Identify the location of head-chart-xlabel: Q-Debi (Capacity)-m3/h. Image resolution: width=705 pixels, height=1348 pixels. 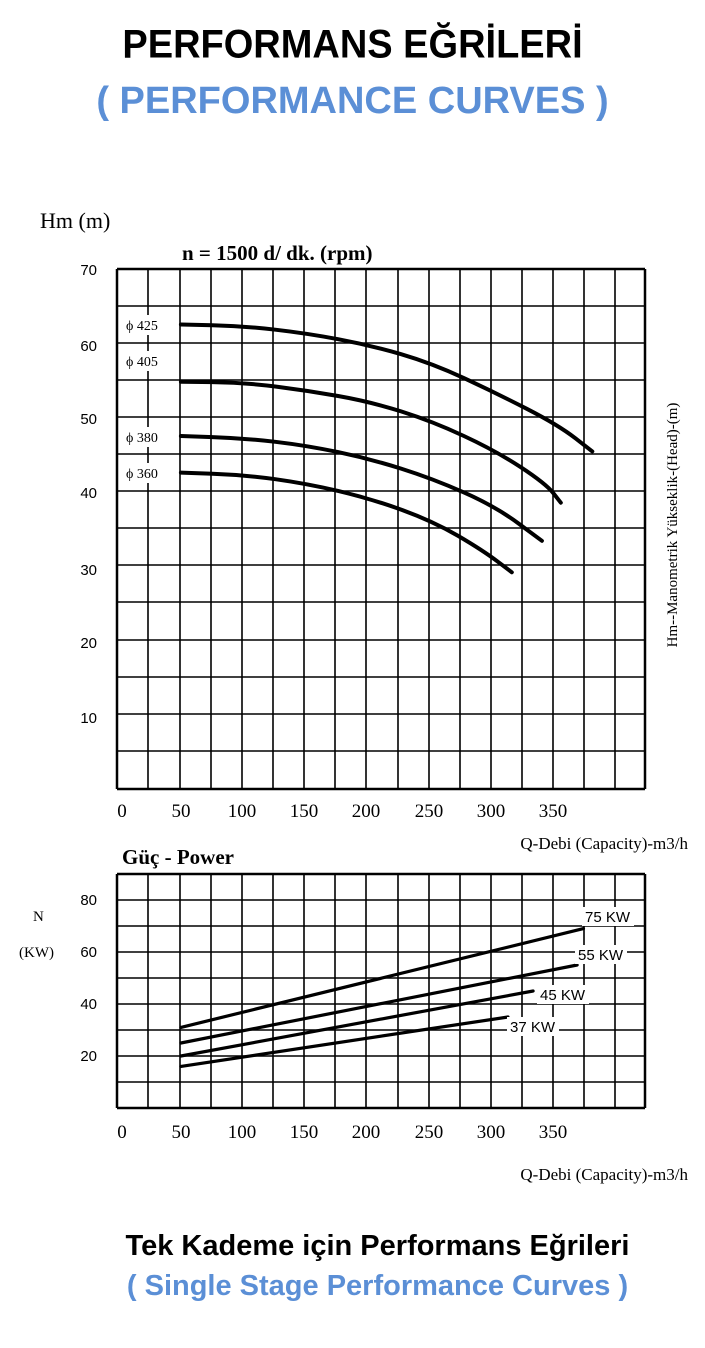
(604, 843).